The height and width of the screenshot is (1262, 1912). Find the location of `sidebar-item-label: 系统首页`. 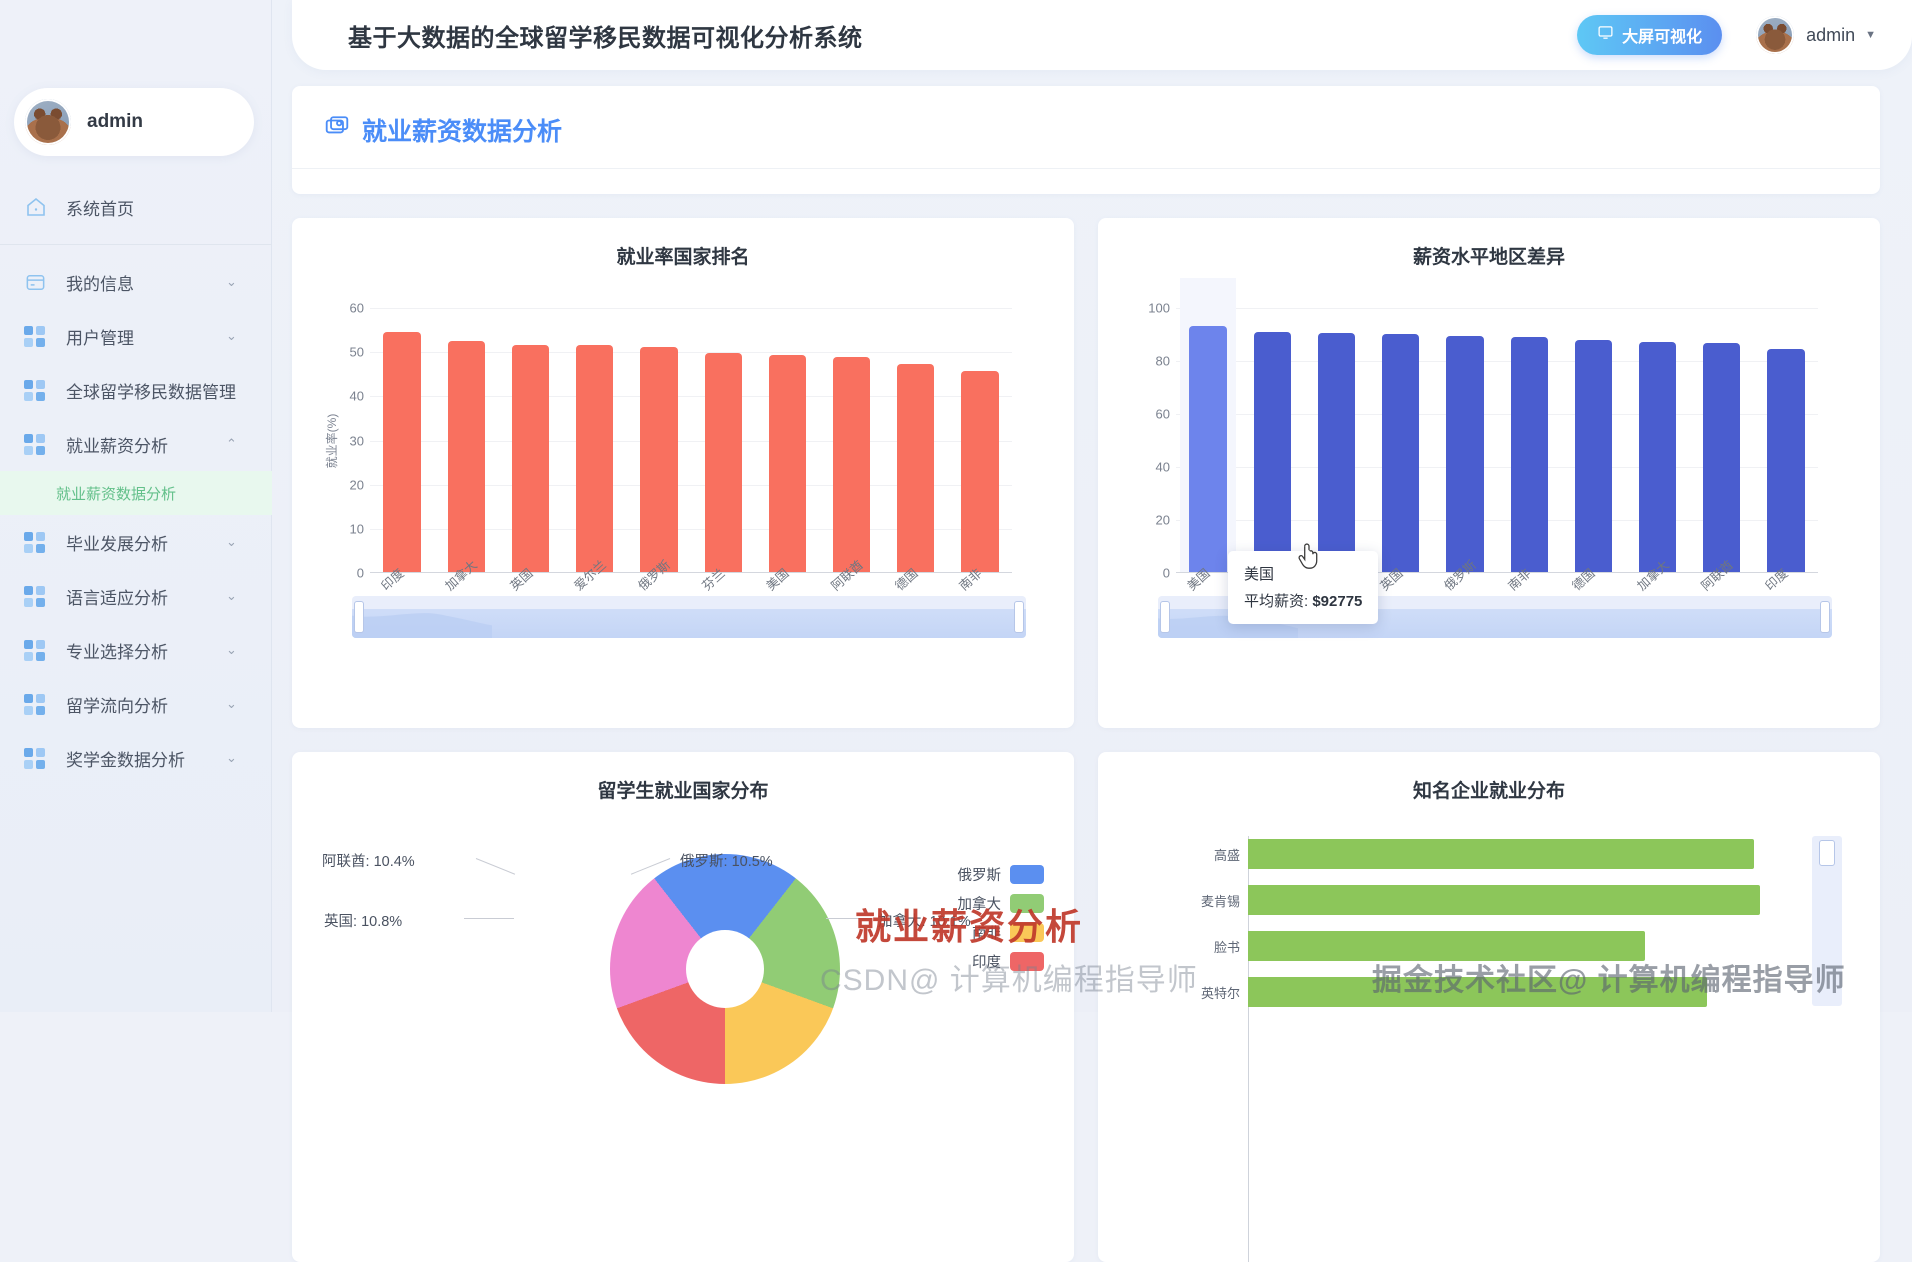

sidebar-item-label: 系统首页 is located at coordinates (100, 209).